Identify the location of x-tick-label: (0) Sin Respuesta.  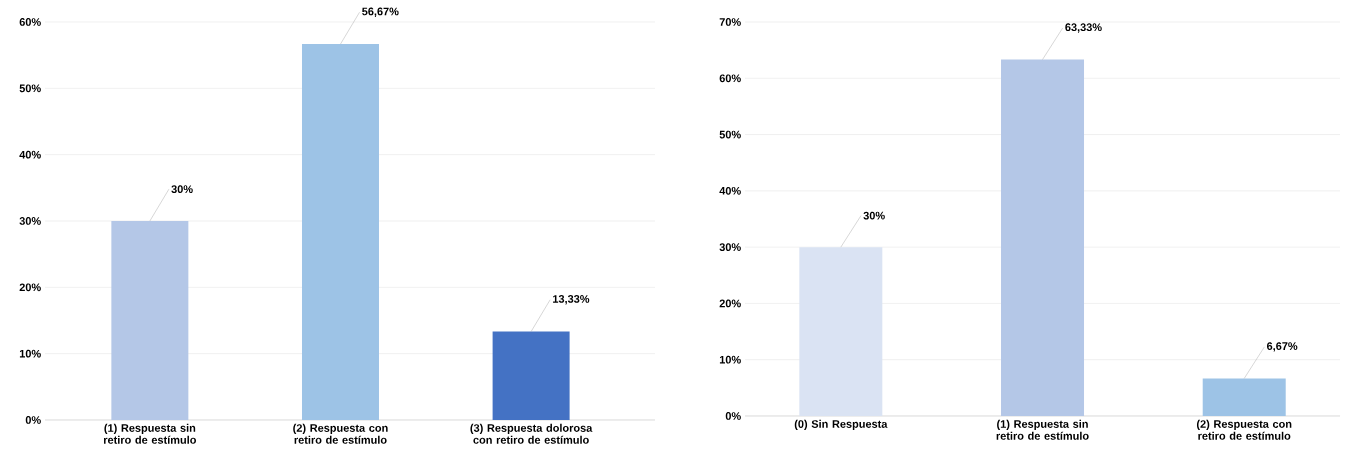
(841, 425).